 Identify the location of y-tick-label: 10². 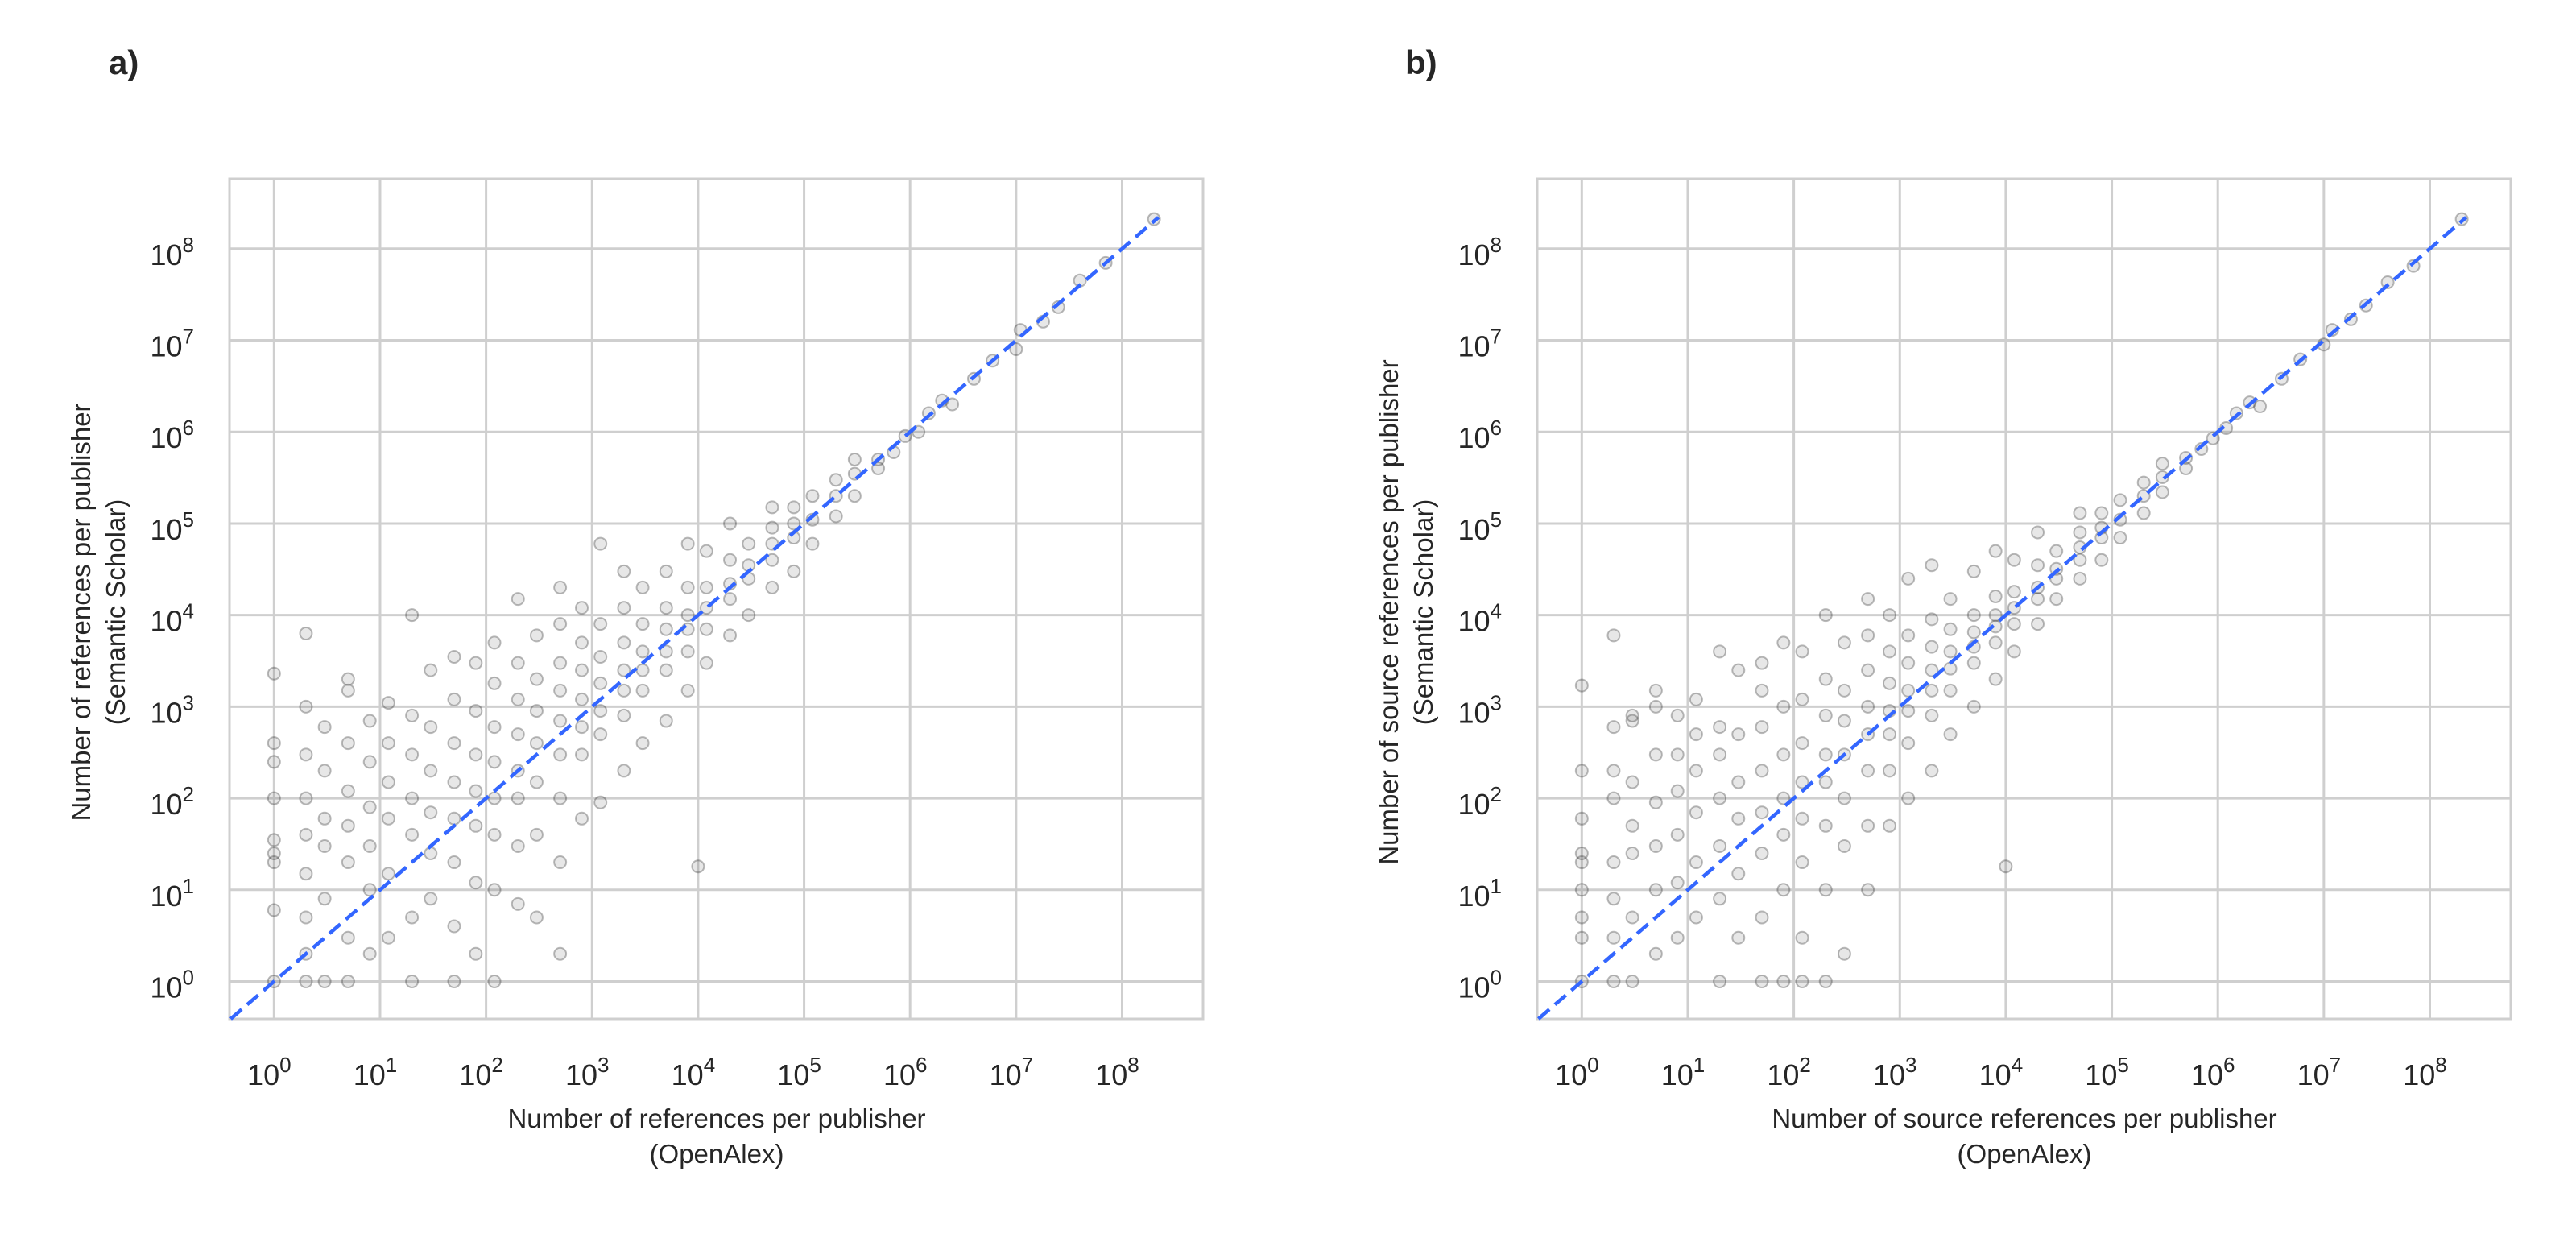
(172, 801).